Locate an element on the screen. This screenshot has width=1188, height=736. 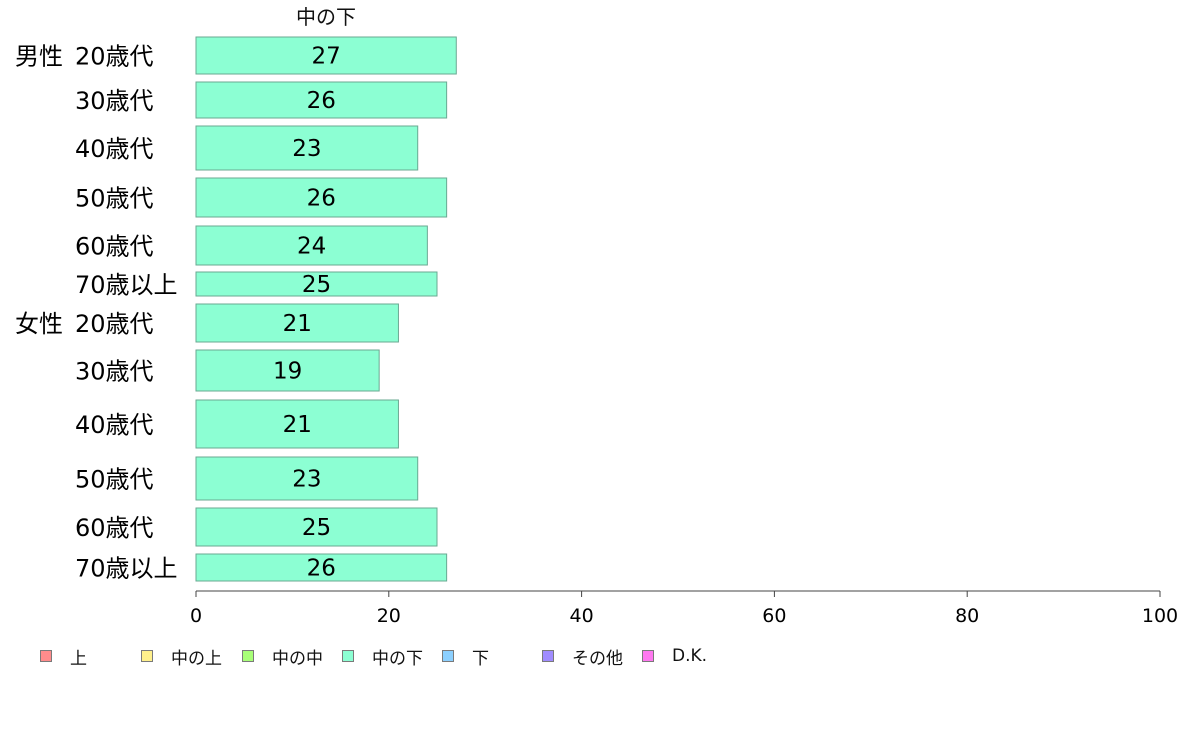
legend-item: 中の上 is located at coordinates (181, 656).